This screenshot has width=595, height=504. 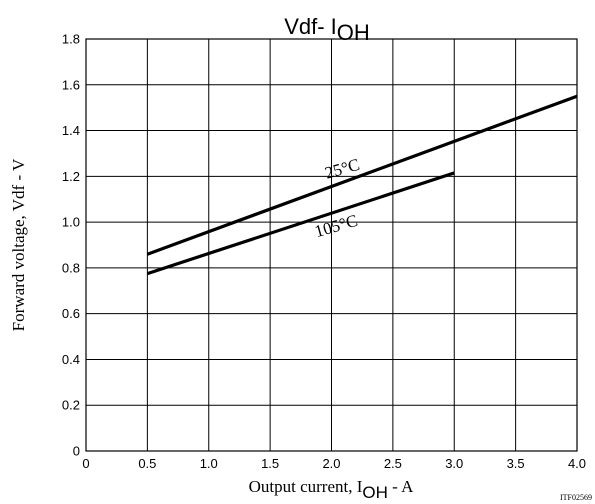 I want to click on x-tick-labels: 0 0.5 1.0 1.5 2.0 2.5 3.0 3.5 4.0, so click(x=334, y=463).